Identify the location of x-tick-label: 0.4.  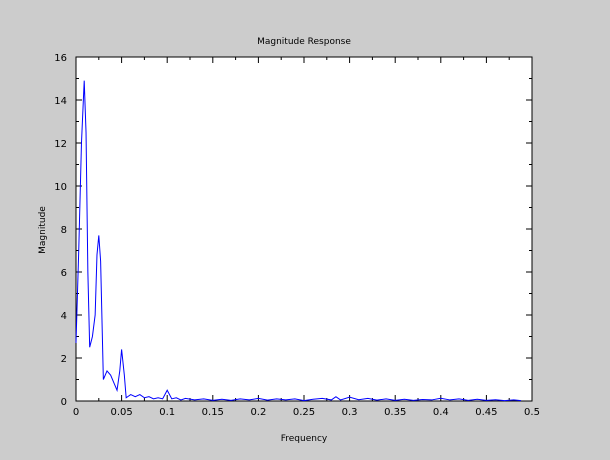
(441, 412).